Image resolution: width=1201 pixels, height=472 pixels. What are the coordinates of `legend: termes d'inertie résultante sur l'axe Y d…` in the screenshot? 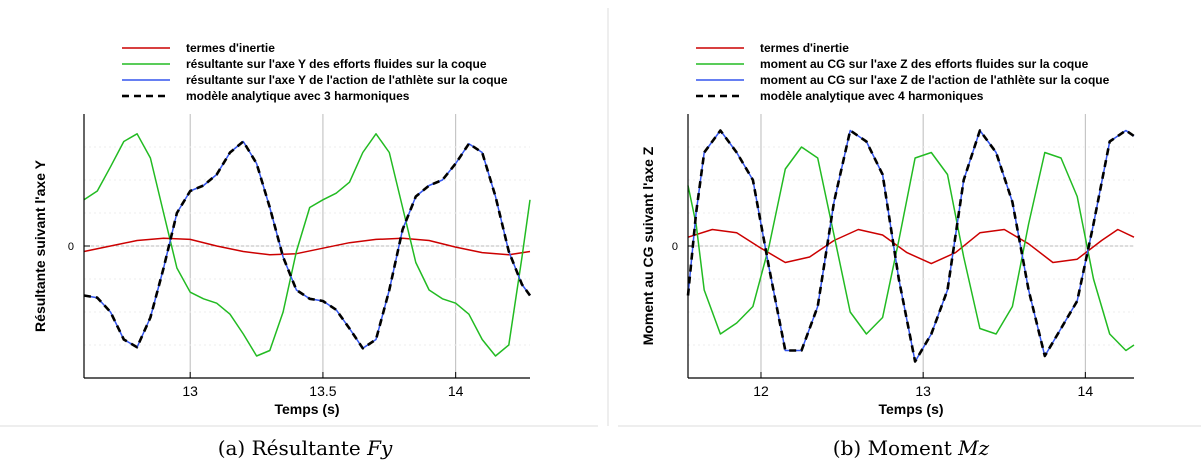 It's located at (315, 72).